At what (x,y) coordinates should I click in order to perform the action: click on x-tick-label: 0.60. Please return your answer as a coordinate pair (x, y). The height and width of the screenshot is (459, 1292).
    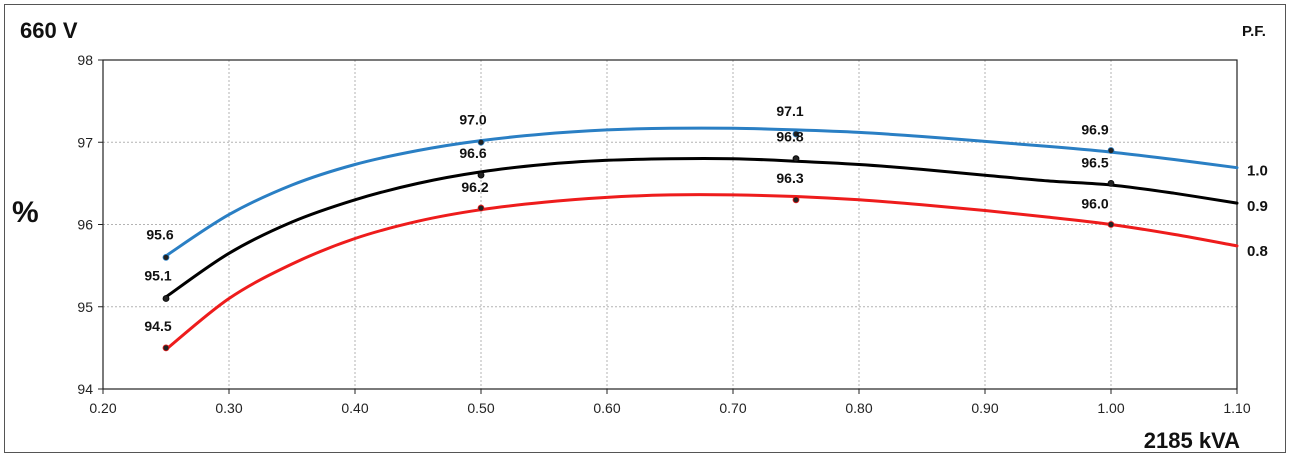
    Looking at the image, I should click on (606, 408).